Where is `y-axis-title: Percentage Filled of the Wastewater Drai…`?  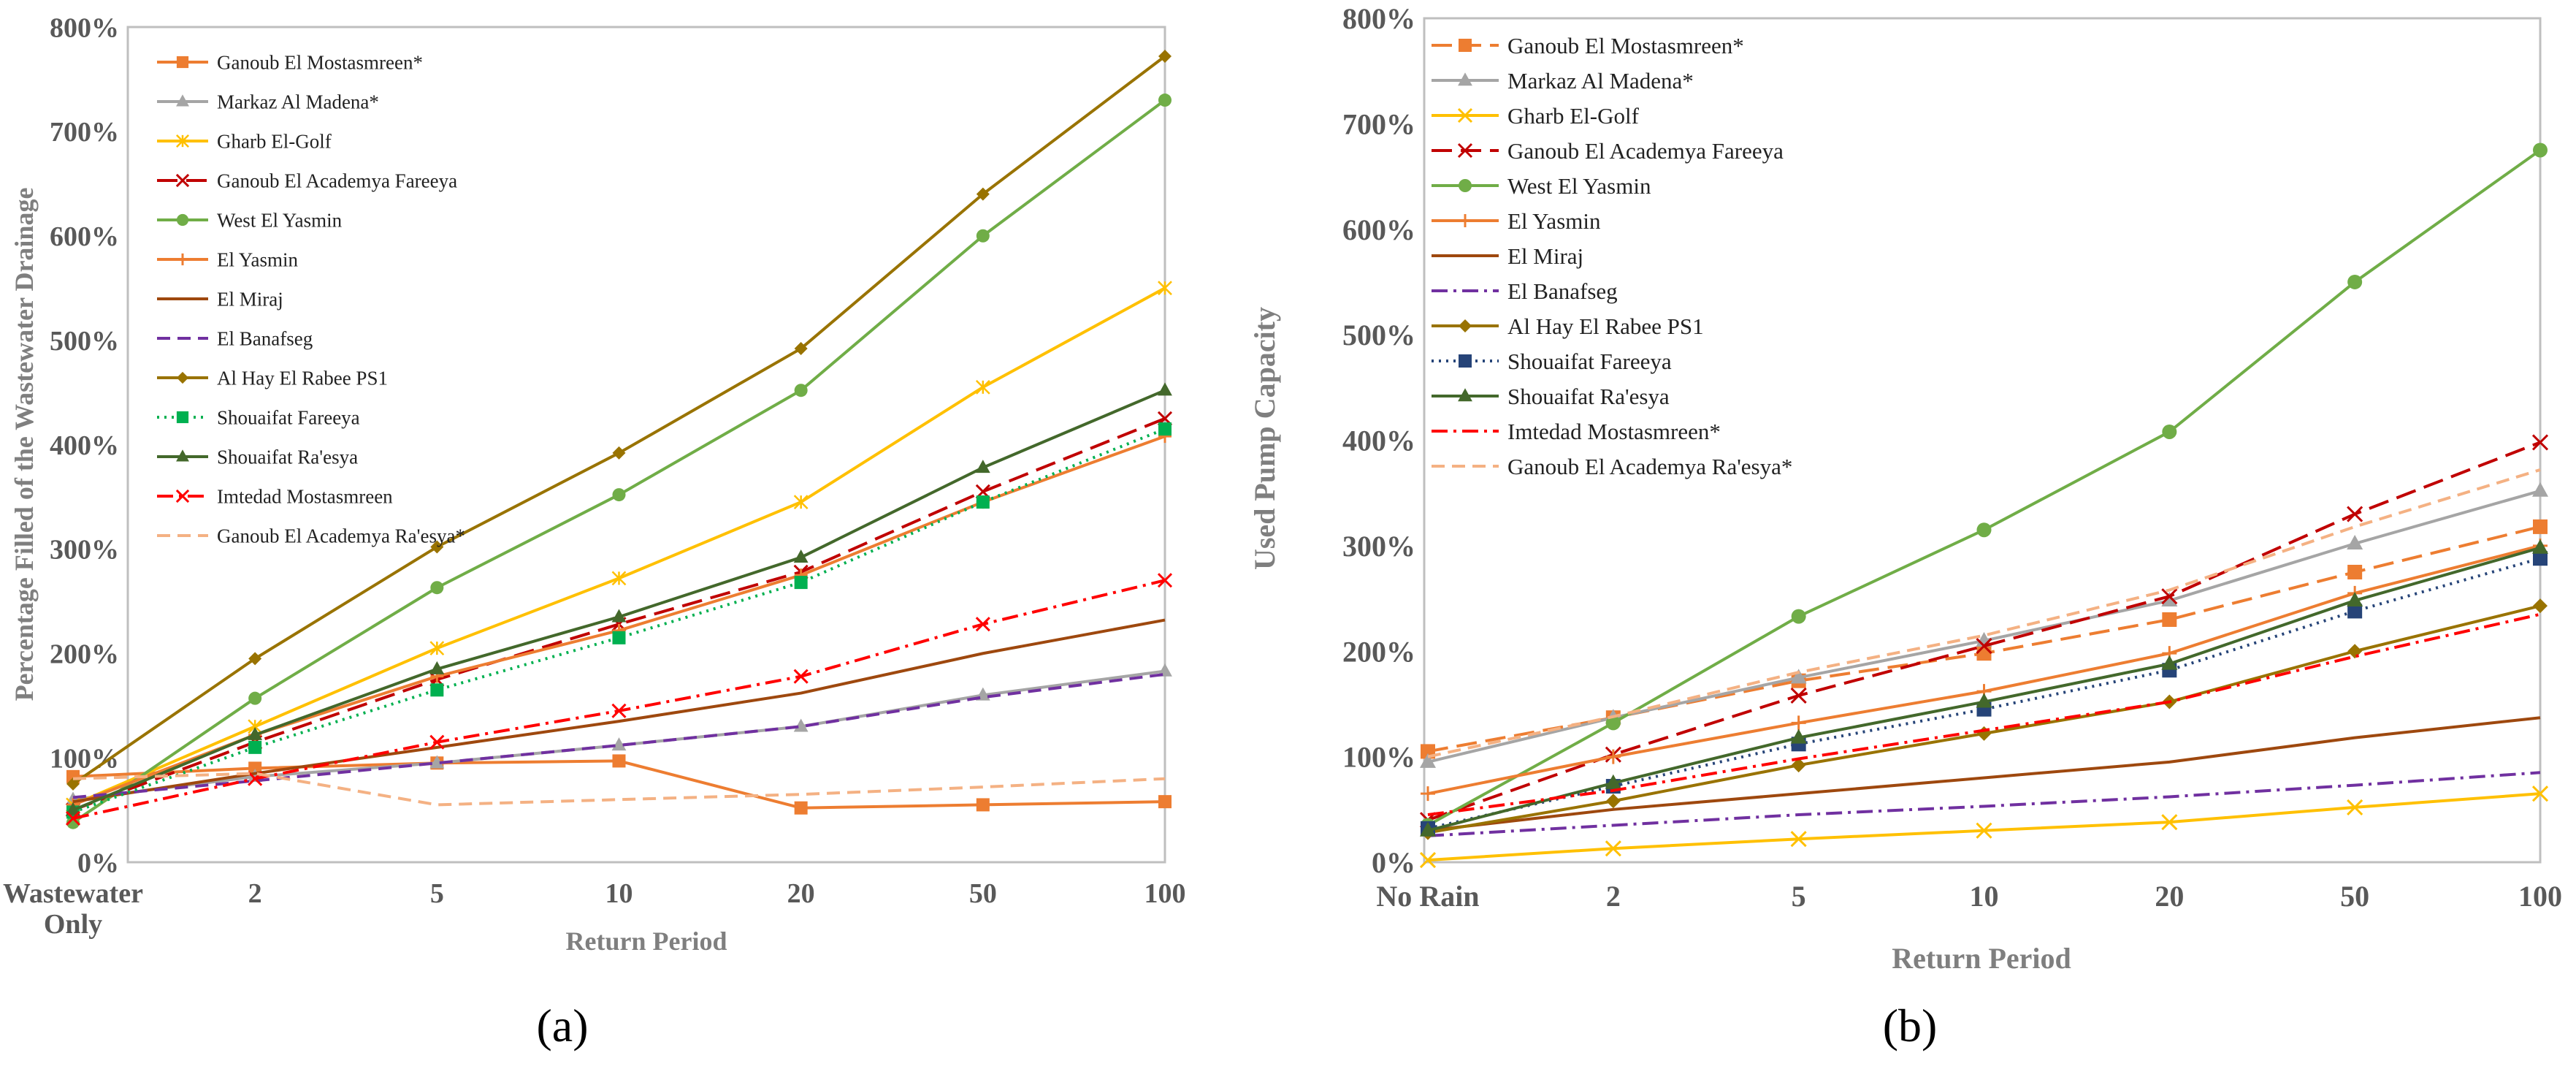
y-axis-title: Percentage Filled of the Wastewater Drai… is located at coordinates (24, 444).